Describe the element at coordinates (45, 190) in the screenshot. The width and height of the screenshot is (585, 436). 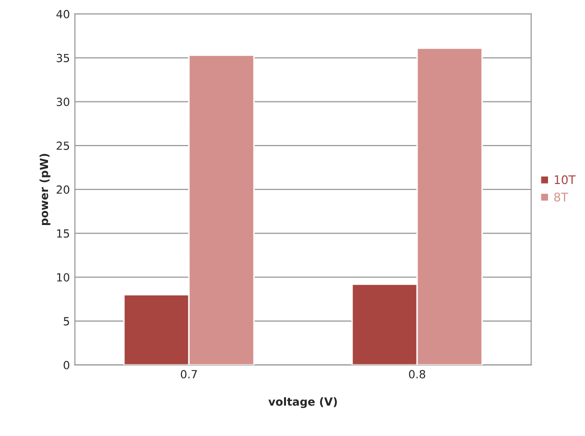
I see `y-axis-title: power (pW)` at that location.